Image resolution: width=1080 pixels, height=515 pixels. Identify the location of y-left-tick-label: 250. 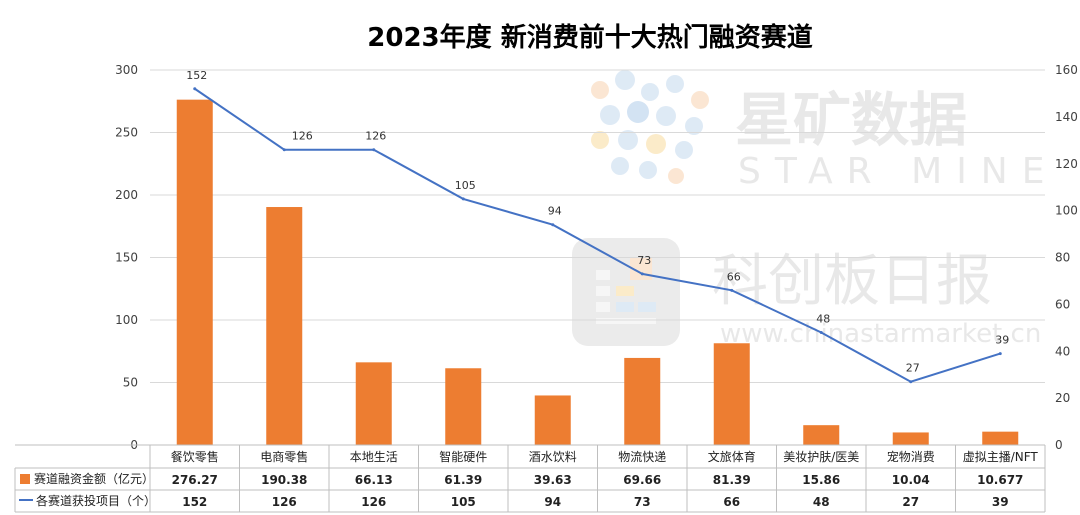
(126, 133).